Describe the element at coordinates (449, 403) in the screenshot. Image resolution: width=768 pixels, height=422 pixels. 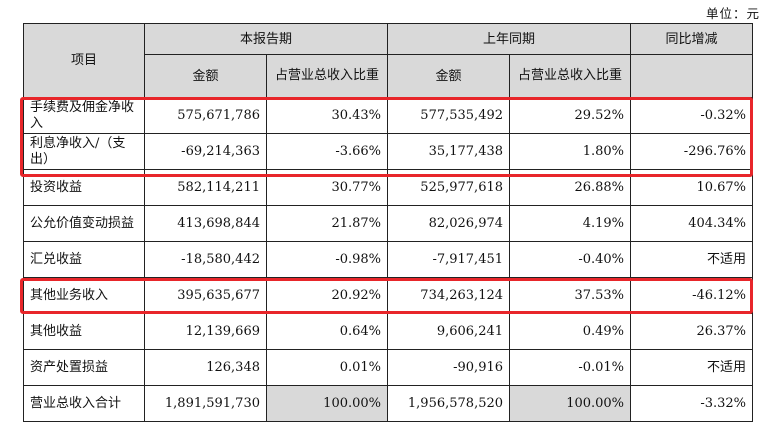
I see `pri-amount: 1,956,578,520` at that location.